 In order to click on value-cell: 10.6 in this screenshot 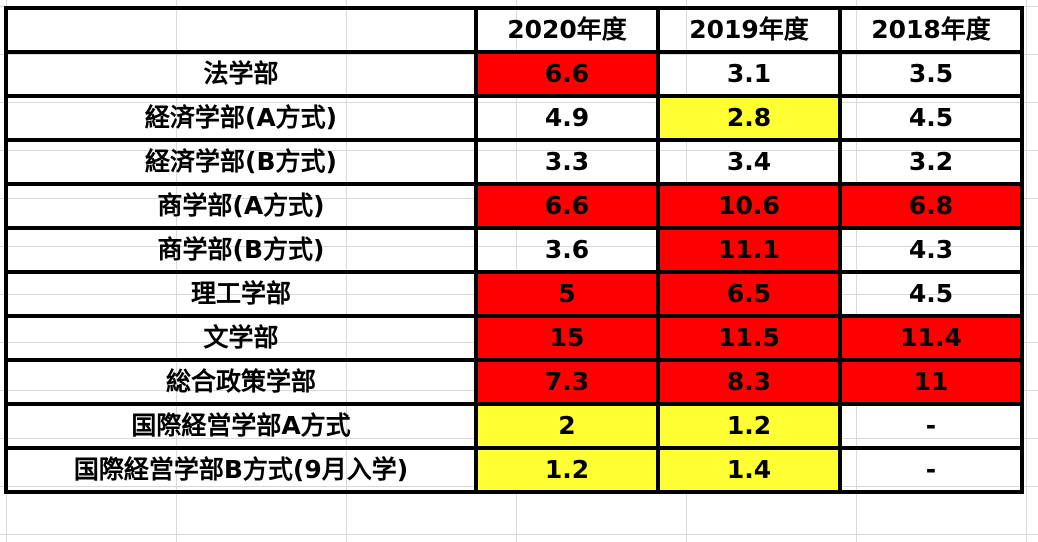, I will do `click(749, 206)`.